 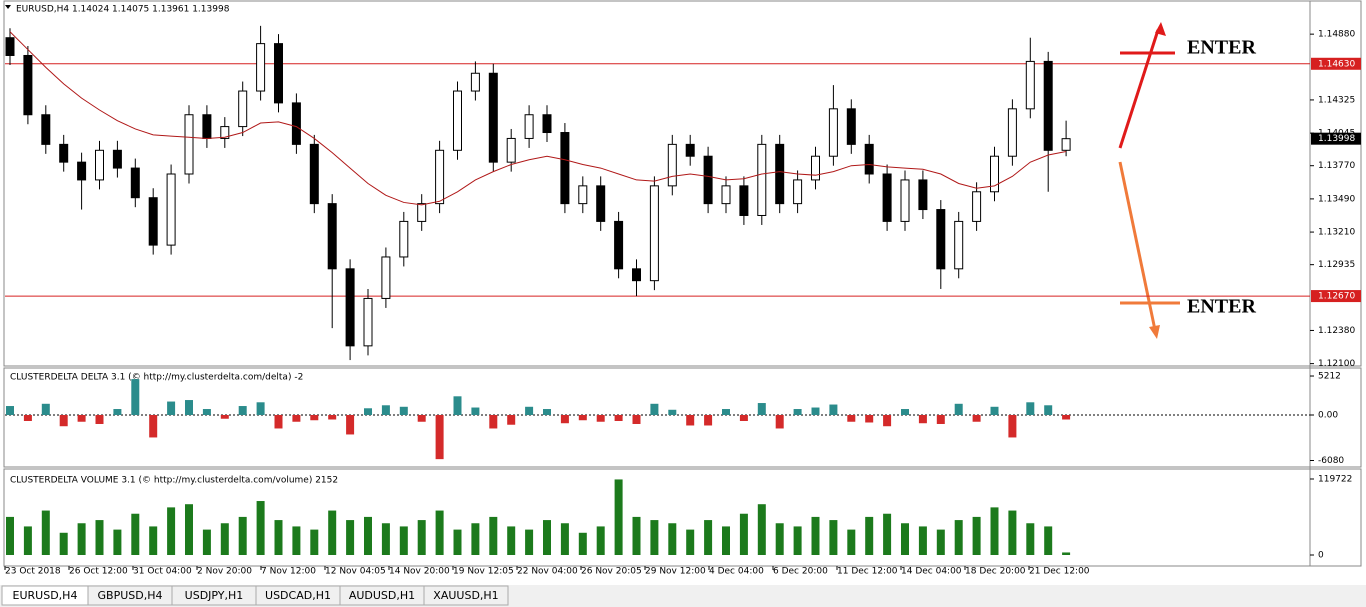 What do you see at coordinates (1321, 556) in the screenshot?
I see `y-tick-label: 0` at bounding box center [1321, 556].